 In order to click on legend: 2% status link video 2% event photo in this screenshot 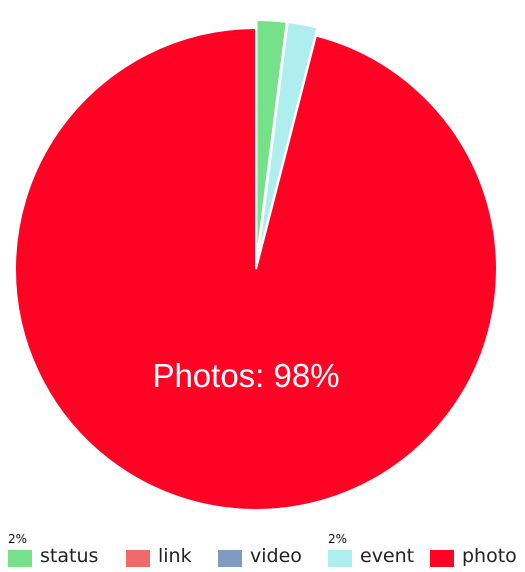, I will do `click(264, 550)`.